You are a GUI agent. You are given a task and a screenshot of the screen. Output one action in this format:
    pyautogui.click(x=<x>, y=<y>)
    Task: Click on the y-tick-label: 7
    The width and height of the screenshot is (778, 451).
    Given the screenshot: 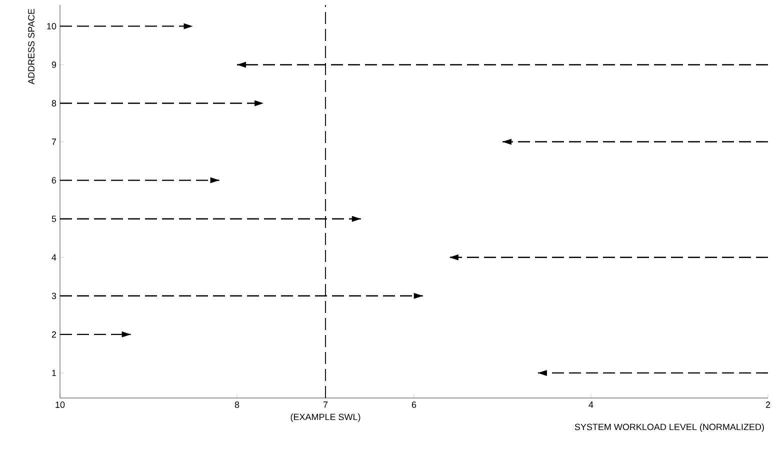 What is the action you would take?
    pyautogui.click(x=54, y=141)
    